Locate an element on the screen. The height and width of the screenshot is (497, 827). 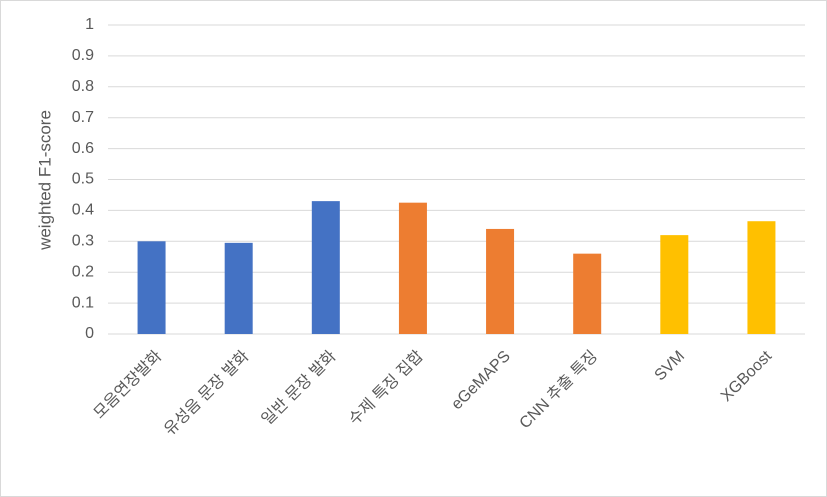
y-tick-label: 0.7 is located at coordinates (83, 117).